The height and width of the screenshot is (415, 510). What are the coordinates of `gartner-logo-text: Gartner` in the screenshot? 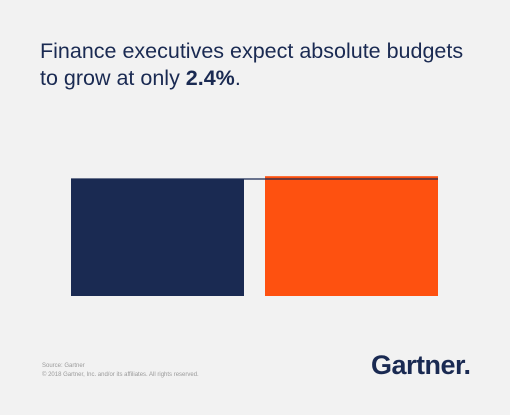 It's located at (417, 365).